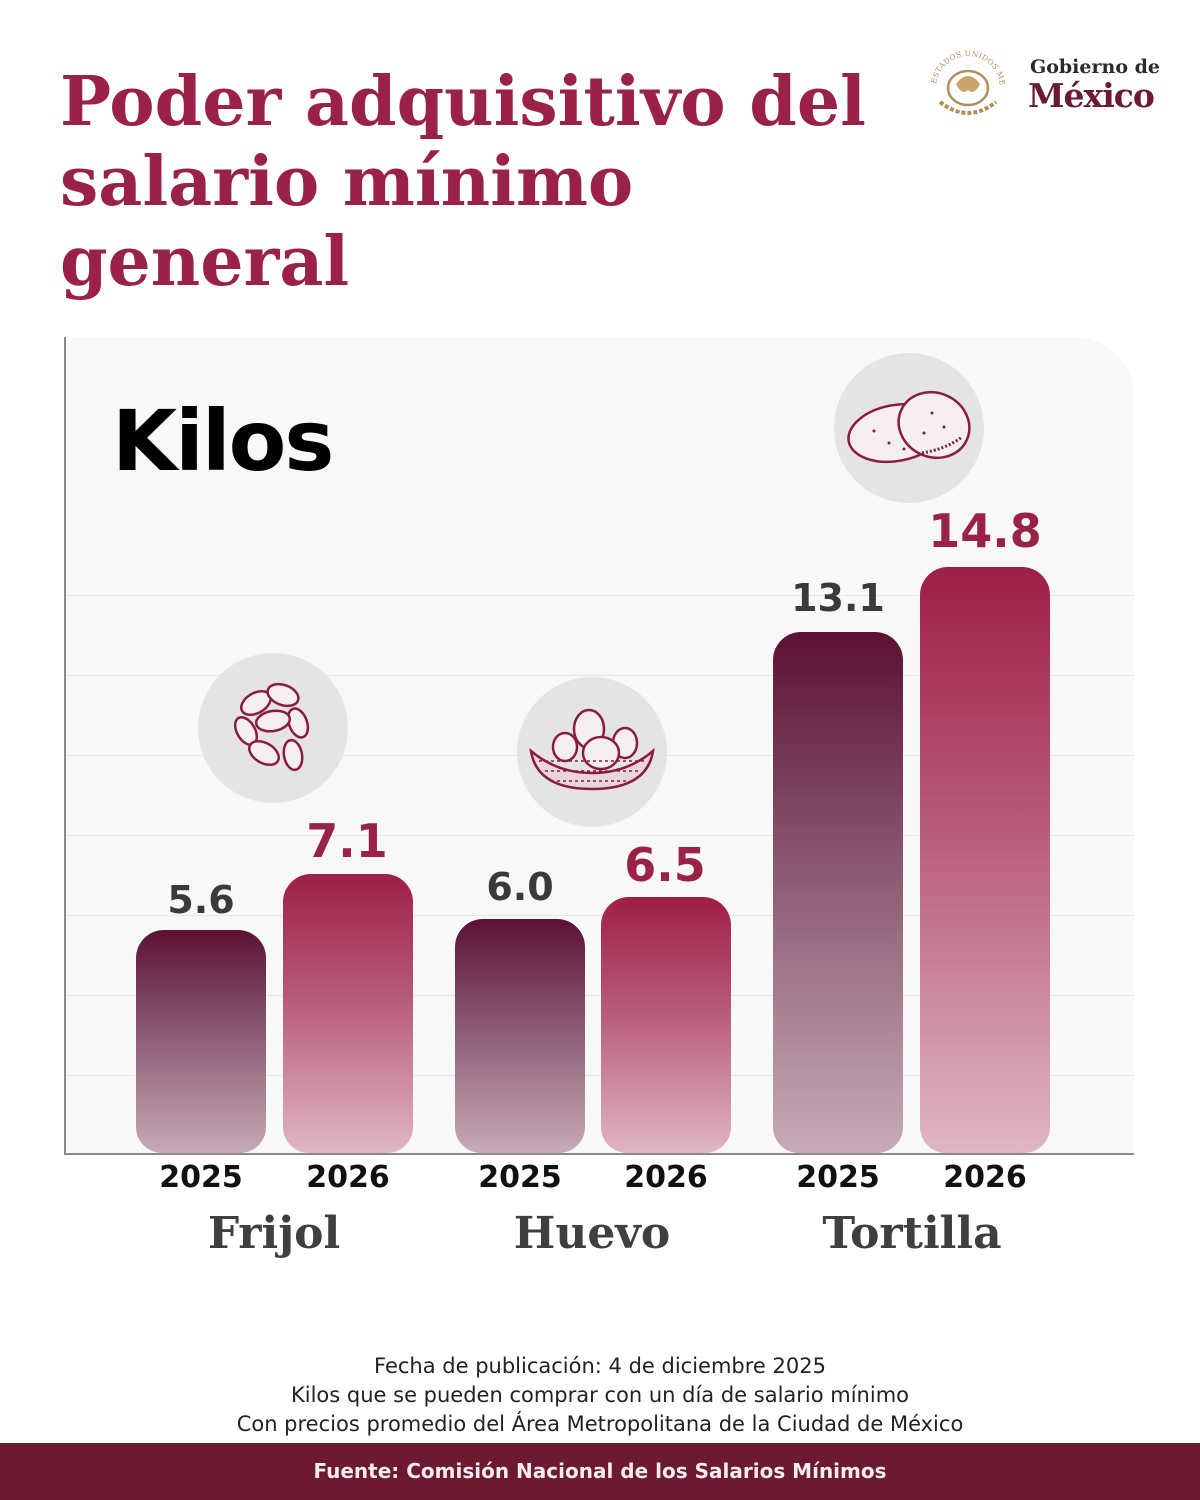 This screenshot has width=1200, height=1500. What do you see at coordinates (909, 428) in the screenshot?
I see `tortillas-icon` at bounding box center [909, 428].